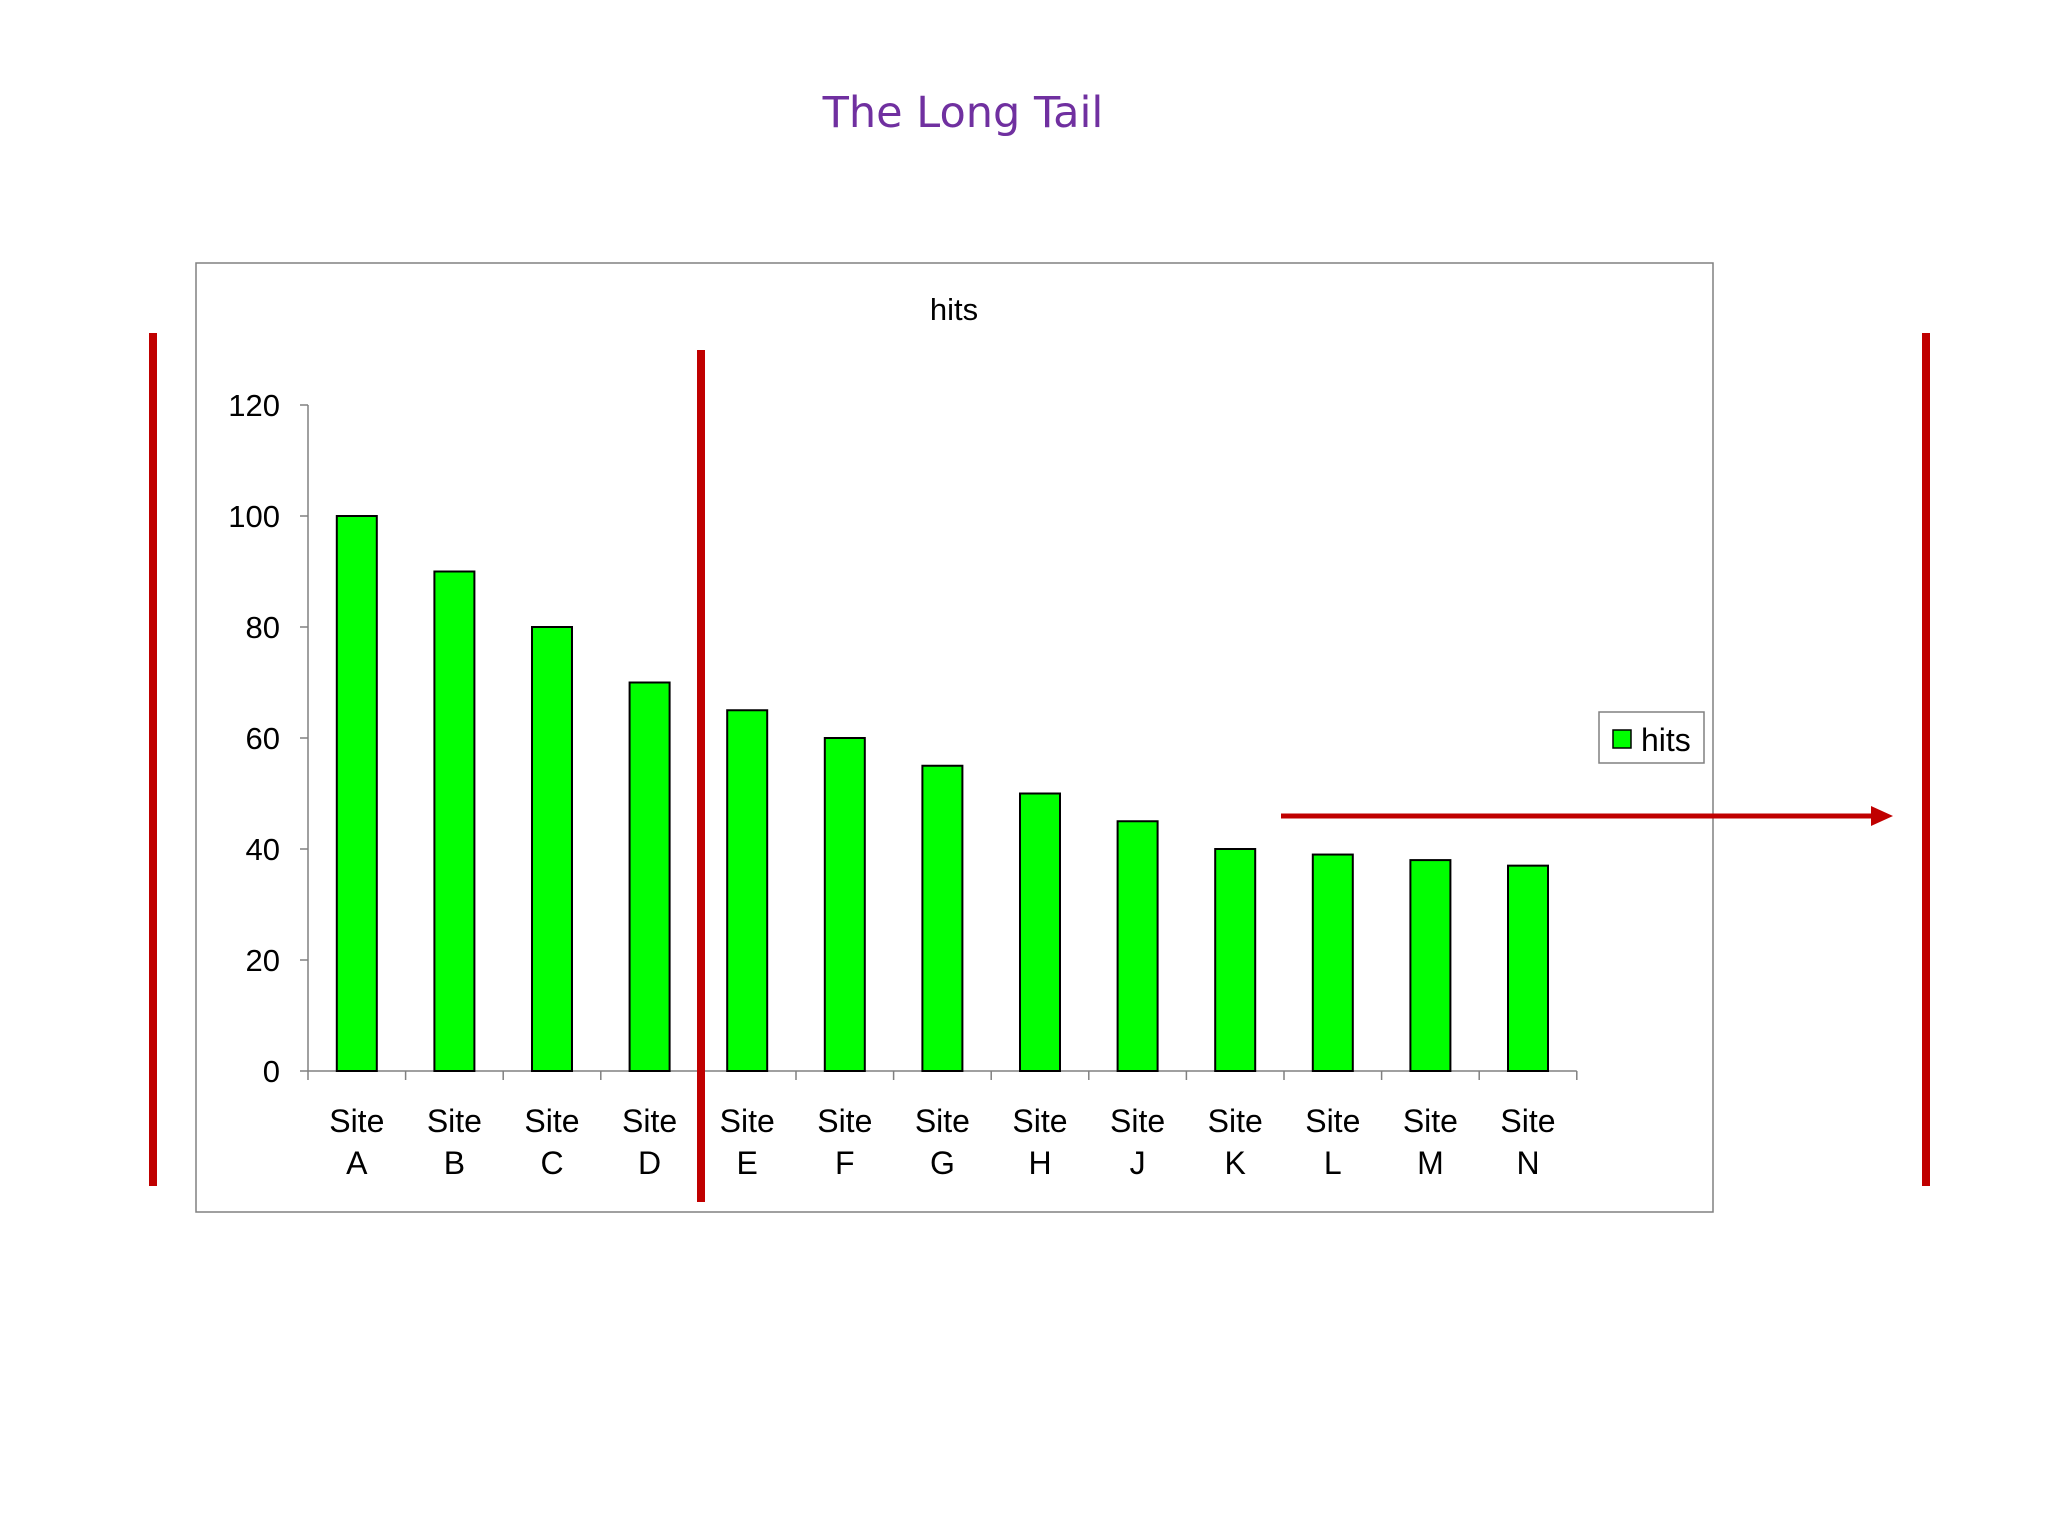  What do you see at coordinates (454, 821) in the screenshot?
I see `bar-site-b` at bounding box center [454, 821].